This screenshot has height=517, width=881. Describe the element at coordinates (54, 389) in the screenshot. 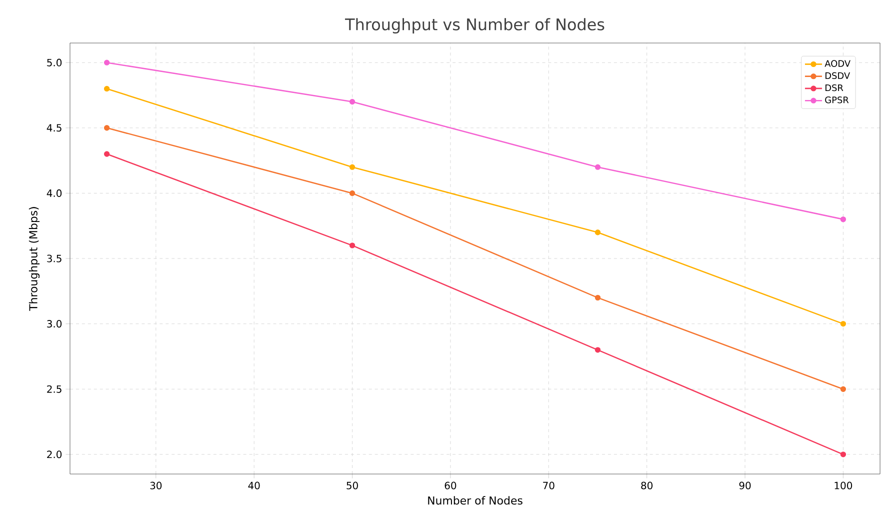

I see `y-tick-label: 2.5` at that location.